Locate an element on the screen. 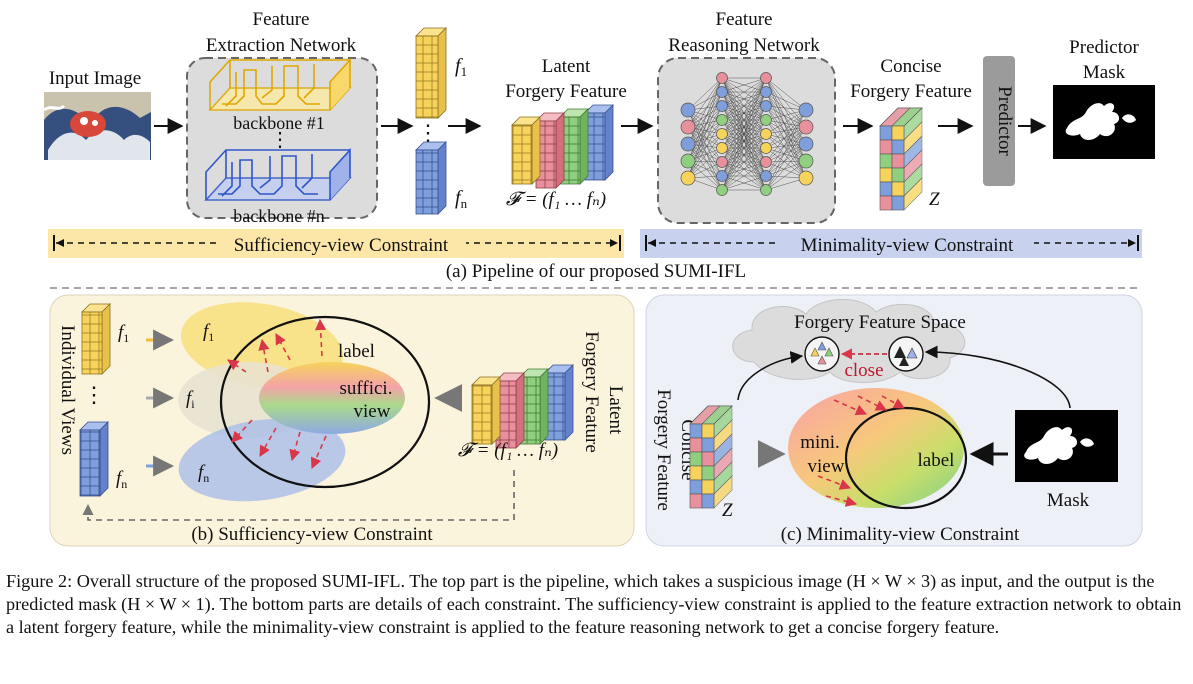 This screenshot has width=1193, height=684. concise-feature-cube is located at coordinates (901, 159).